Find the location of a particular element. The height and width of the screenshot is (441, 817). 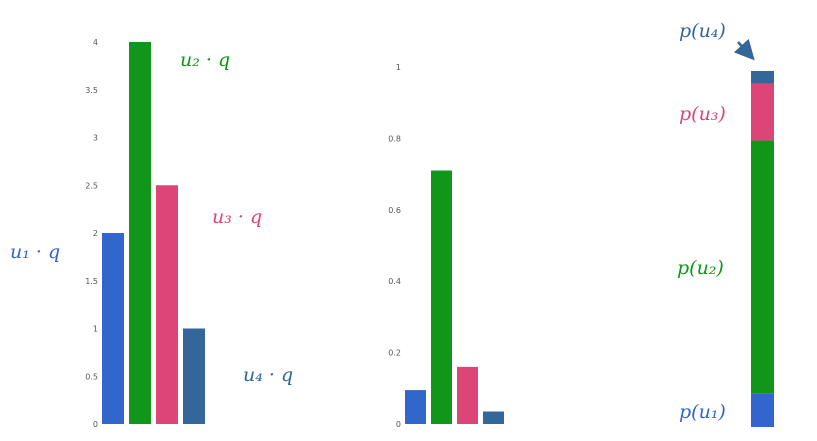

dot-product-bar-chart: 0 0.5 1 1.5 2 2.5 3 3.5 4 is located at coordinates (145, 233).